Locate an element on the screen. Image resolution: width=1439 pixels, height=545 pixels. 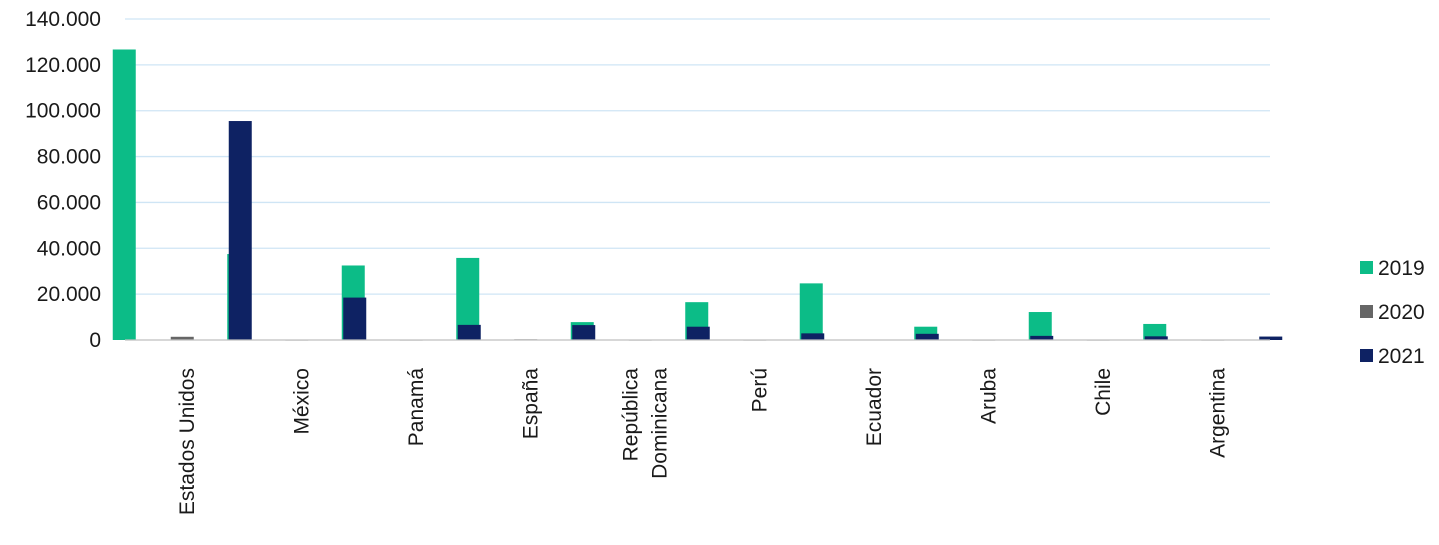
x-category-label: Perú is located at coordinates (759, 390).